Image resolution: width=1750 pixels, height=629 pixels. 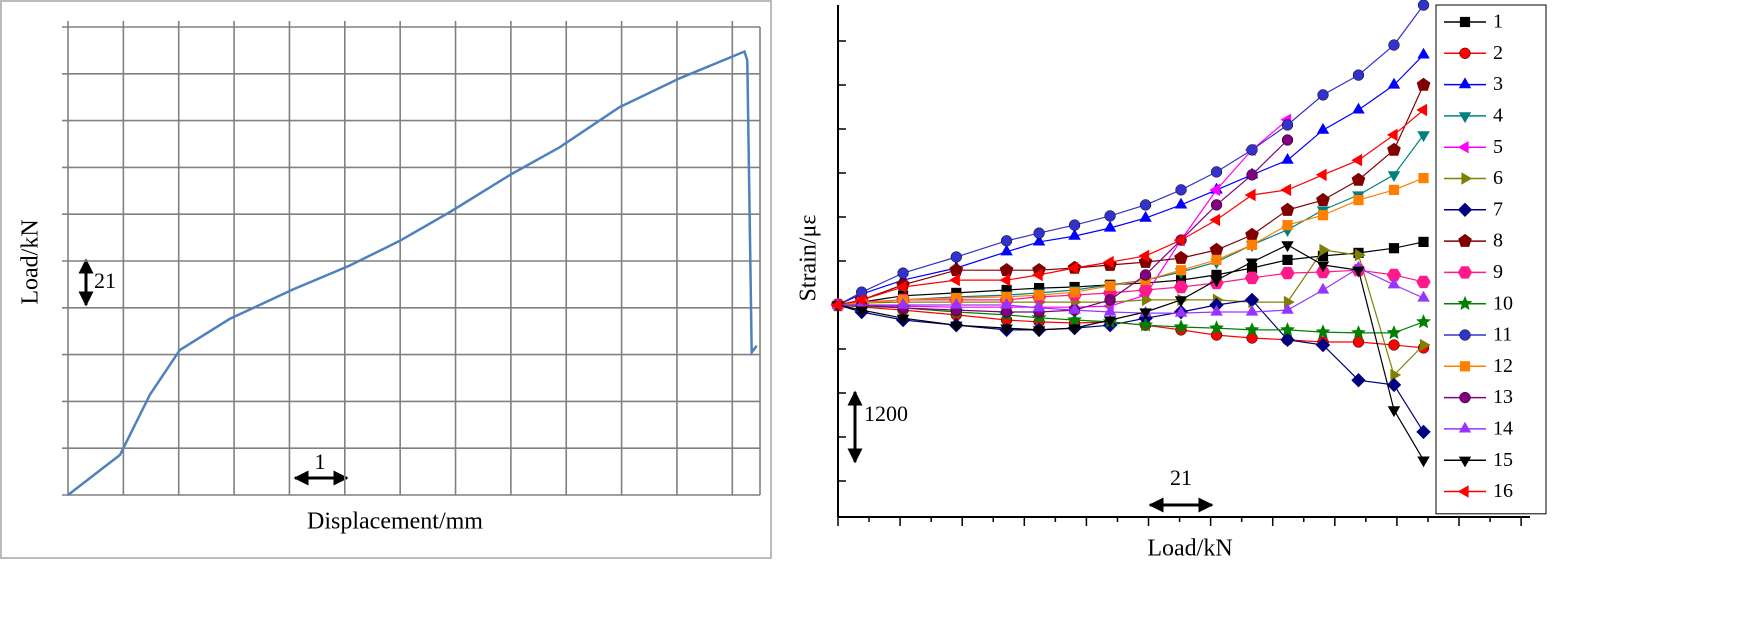 What do you see at coordinates (1498, 272) in the screenshot?
I see `legend-label: 9` at bounding box center [1498, 272].